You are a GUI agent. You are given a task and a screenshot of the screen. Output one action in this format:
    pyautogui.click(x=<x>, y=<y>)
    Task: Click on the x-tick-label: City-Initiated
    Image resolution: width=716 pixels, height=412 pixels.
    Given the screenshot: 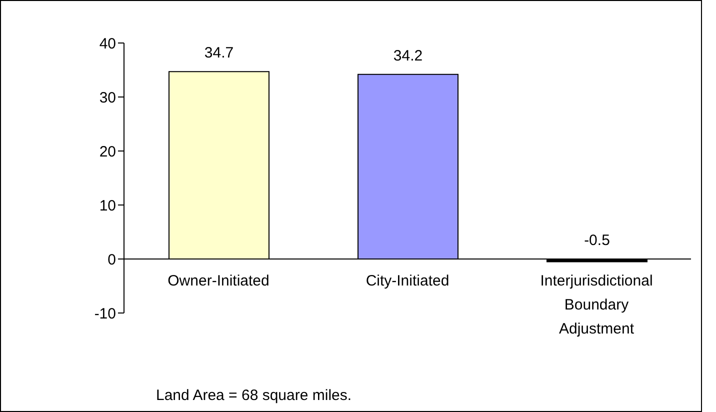 What is the action you would take?
    pyautogui.click(x=408, y=281)
    